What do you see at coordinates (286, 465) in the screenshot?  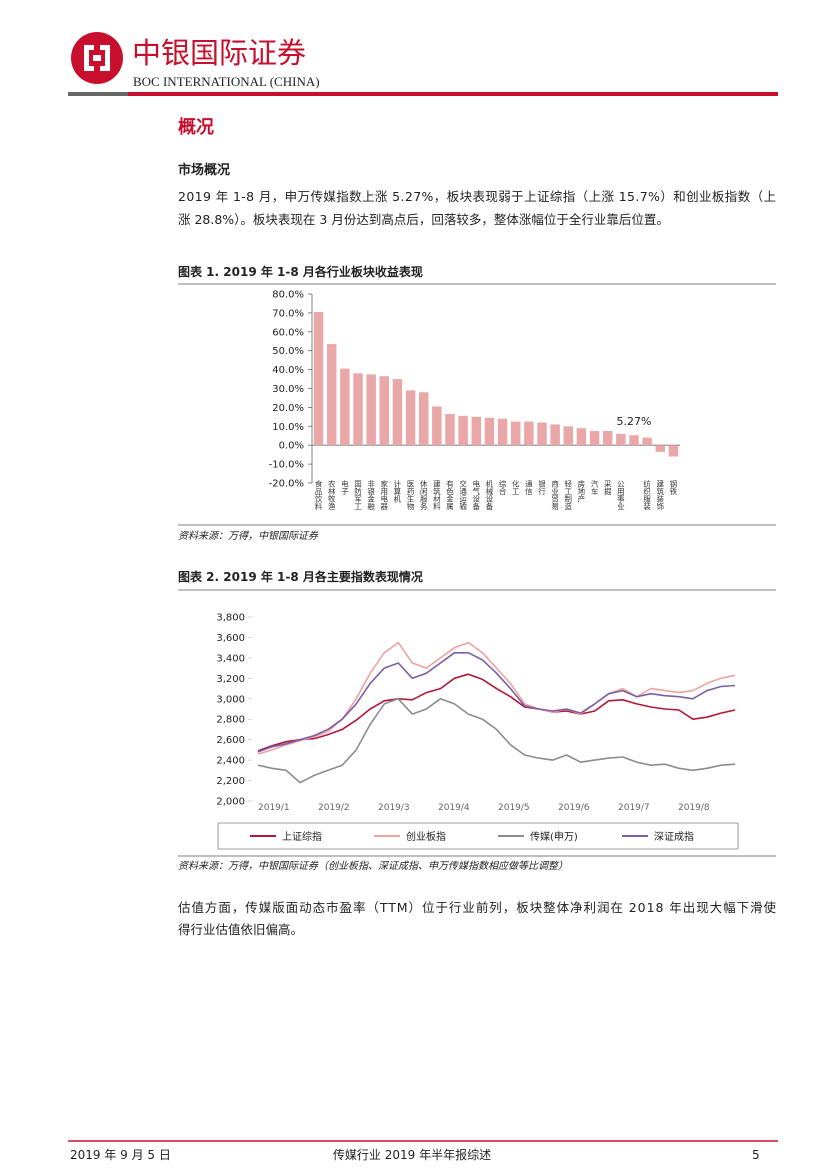 I see `y-tick-label: -10.0%` at bounding box center [286, 465].